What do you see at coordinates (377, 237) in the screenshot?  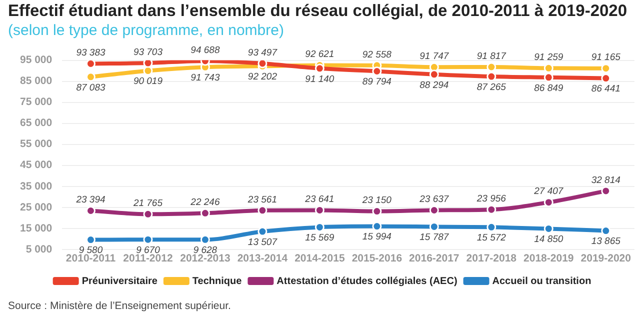 I see `data-label: 15 994` at bounding box center [377, 237].